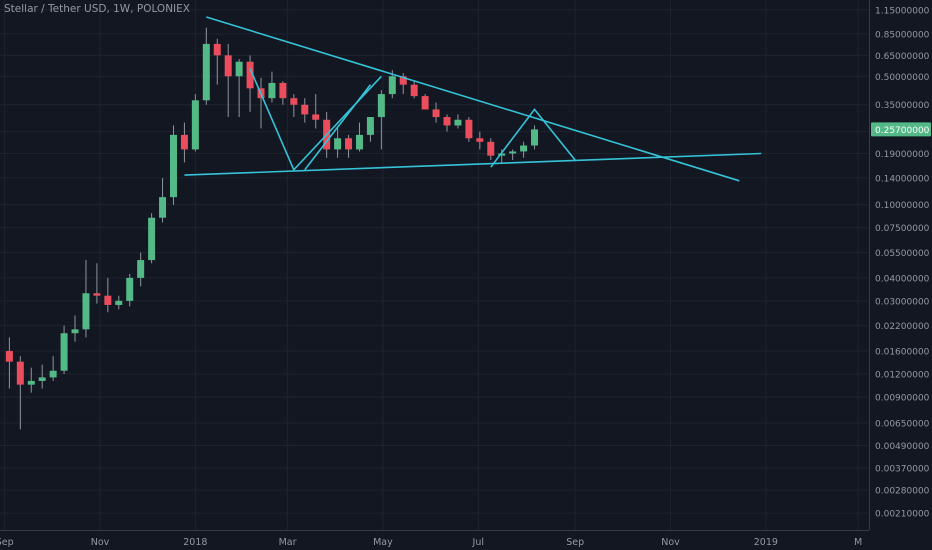 The height and width of the screenshot is (550, 932). Describe the element at coordinates (902, 35) in the screenshot. I see `y-tick-label: 0.85000000` at that location.